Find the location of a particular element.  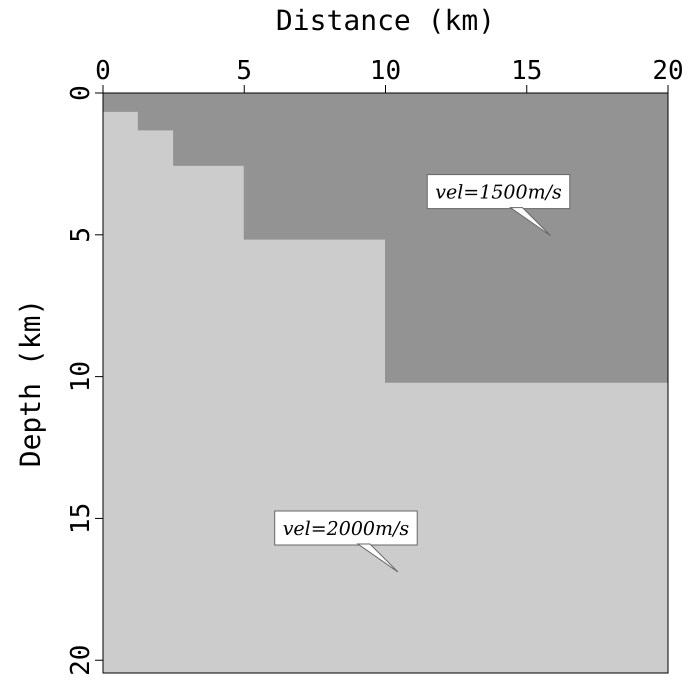

y-tick-label: 0 is located at coordinates (81, 93).